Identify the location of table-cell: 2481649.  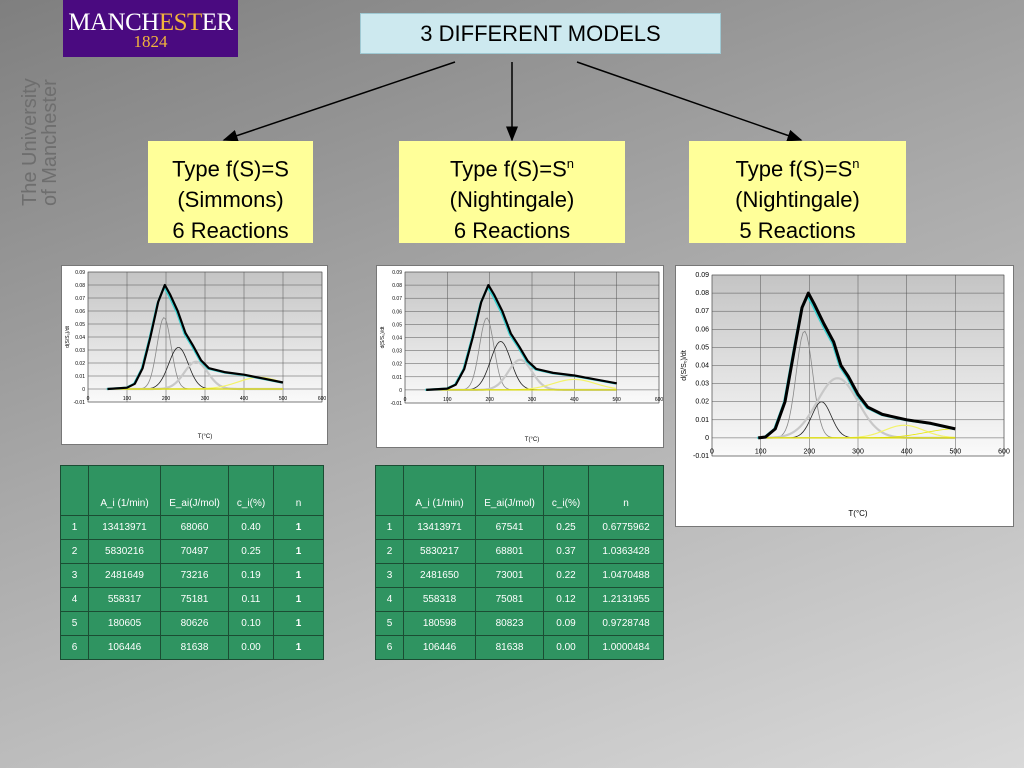
(124, 575).